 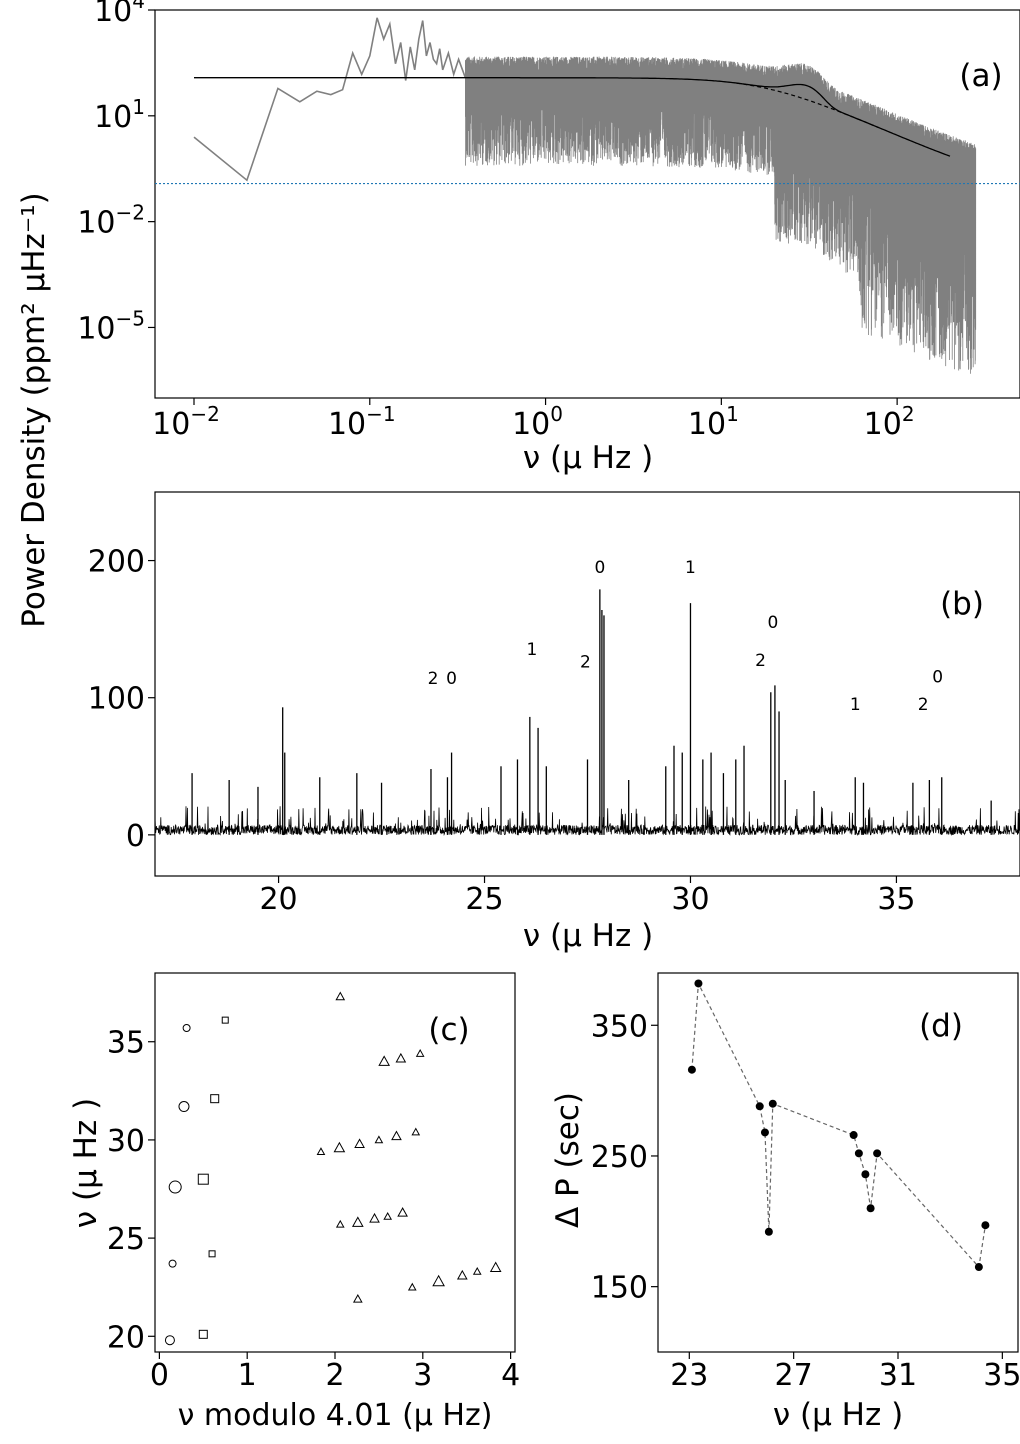 I want to click on y-tick-label: 250, so click(x=619, y=1157).